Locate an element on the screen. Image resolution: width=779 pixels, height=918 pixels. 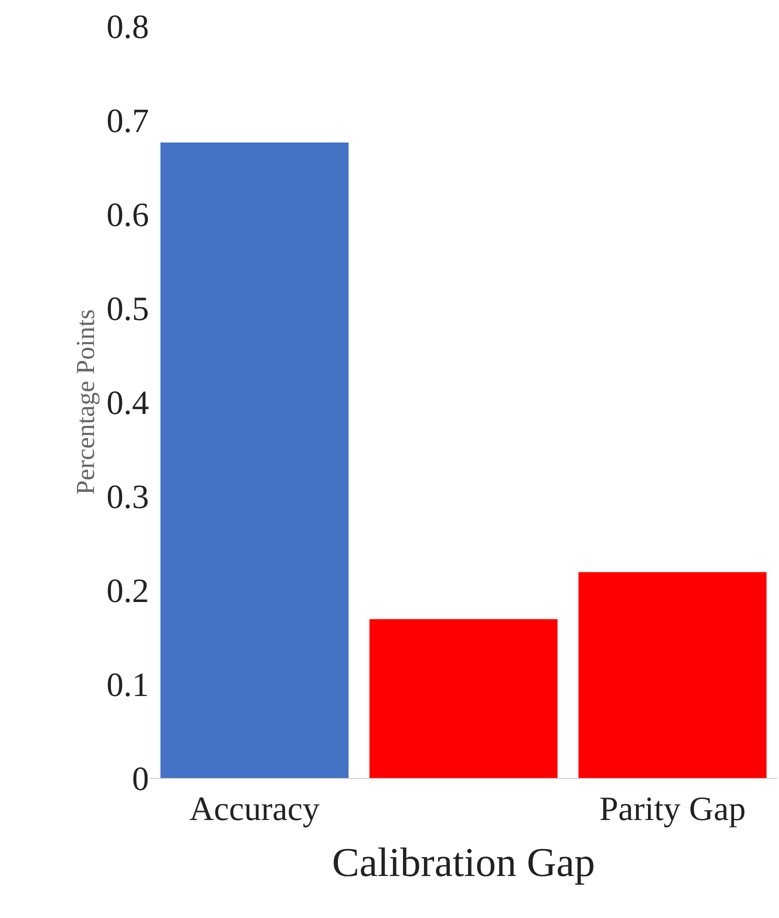
y-tick-label: 0.7 is located at coordinates (127, 121).